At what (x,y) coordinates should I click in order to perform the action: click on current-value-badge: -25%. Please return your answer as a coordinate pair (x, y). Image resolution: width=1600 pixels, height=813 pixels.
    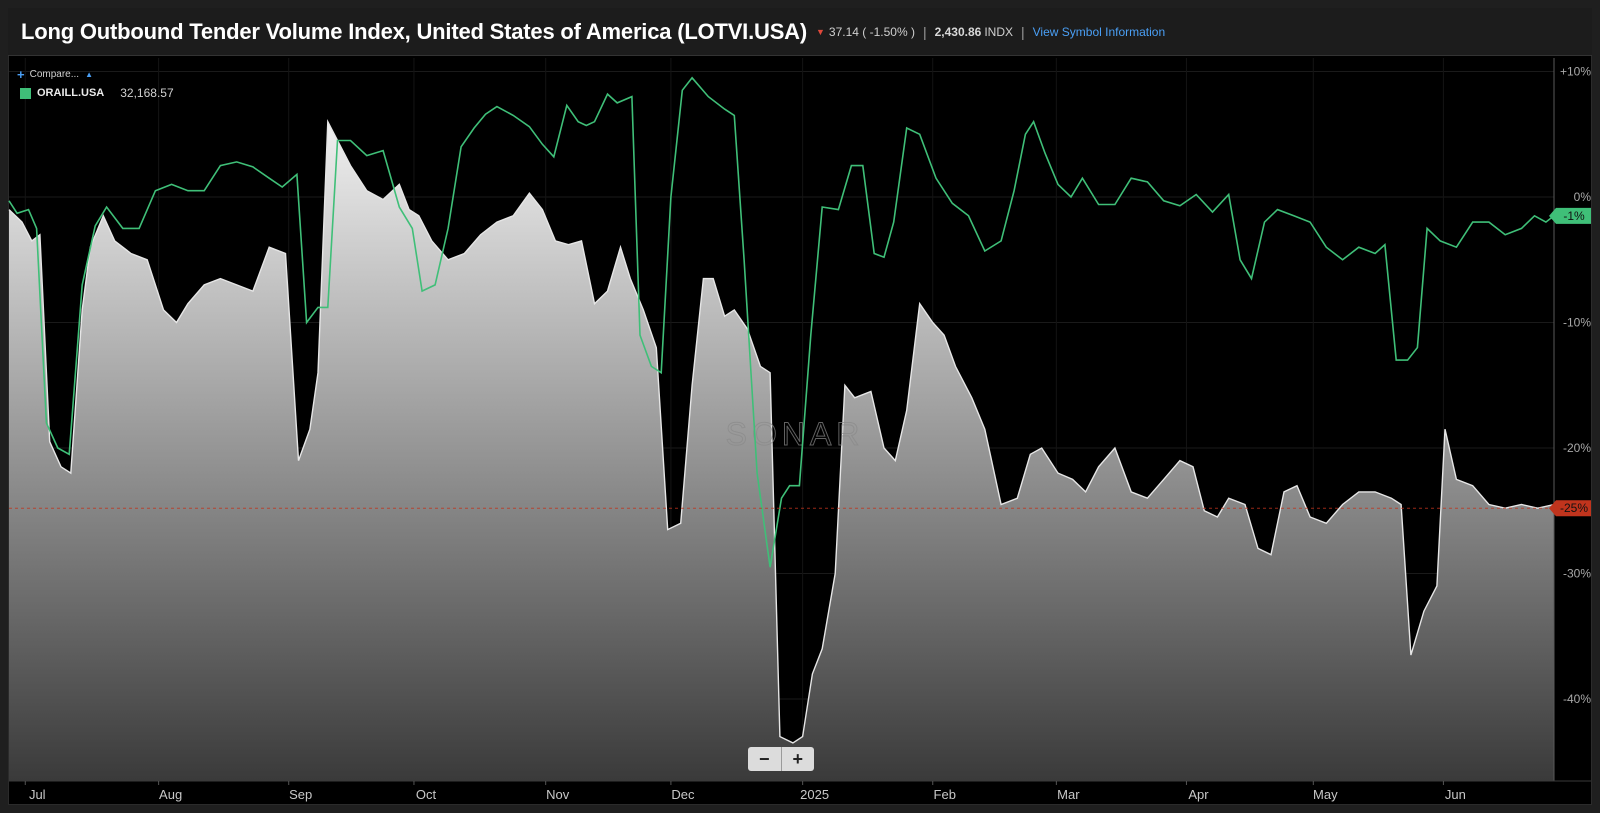
    Looking at the image, I should click on (1570, 508).